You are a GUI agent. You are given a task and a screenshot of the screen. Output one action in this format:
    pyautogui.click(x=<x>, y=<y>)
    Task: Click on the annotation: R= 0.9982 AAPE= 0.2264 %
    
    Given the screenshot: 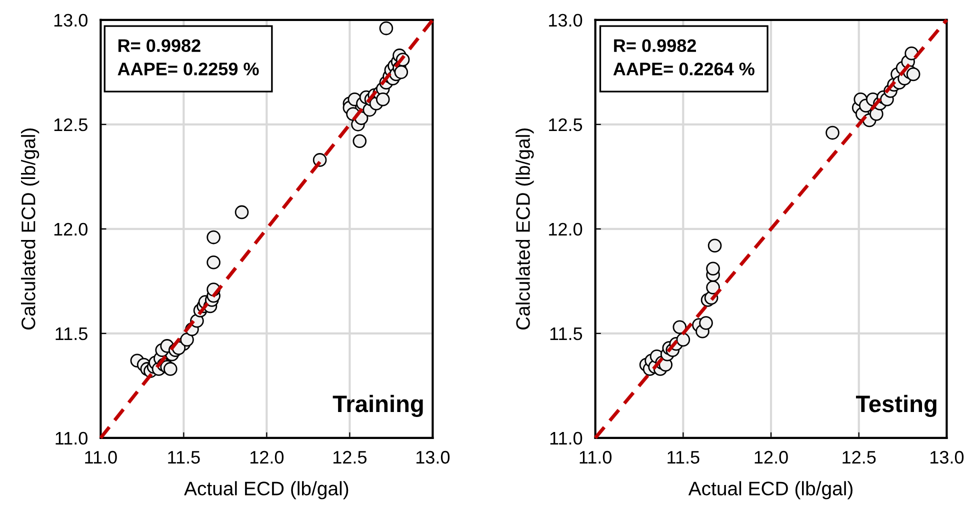 What is the action you would take?
    pyautogui.click(x=683, y=57)
    